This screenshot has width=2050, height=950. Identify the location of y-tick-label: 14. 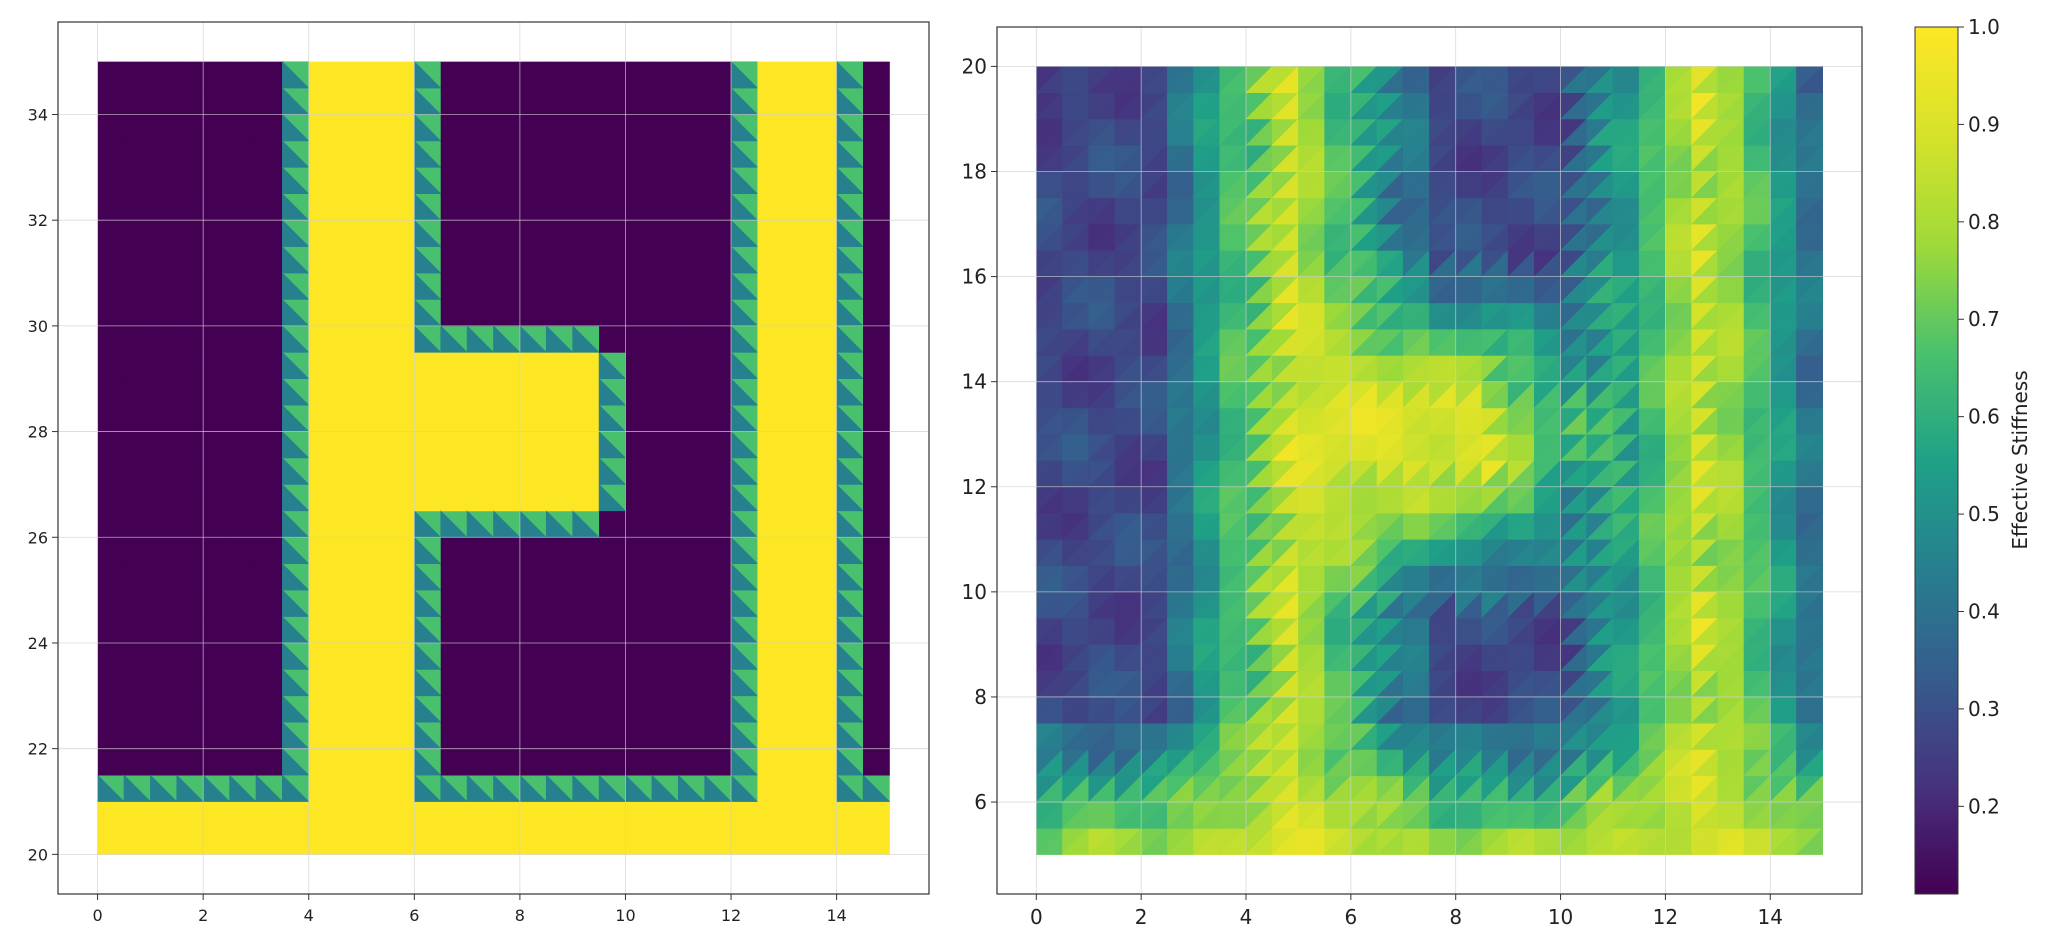
(974, 382).